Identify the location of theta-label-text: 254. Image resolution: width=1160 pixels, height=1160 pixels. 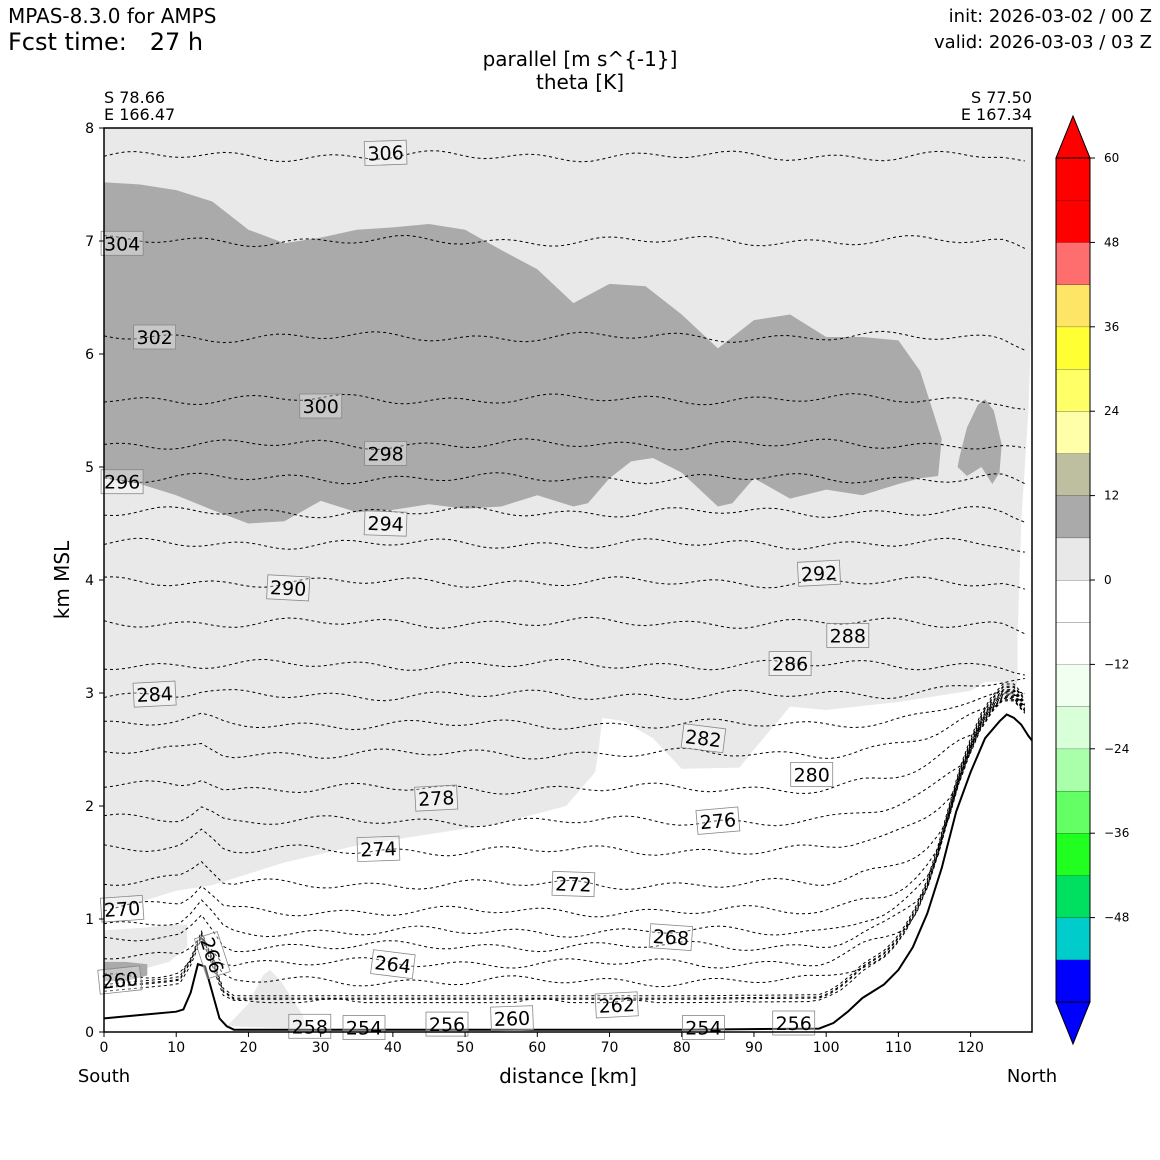
(364, 1029).